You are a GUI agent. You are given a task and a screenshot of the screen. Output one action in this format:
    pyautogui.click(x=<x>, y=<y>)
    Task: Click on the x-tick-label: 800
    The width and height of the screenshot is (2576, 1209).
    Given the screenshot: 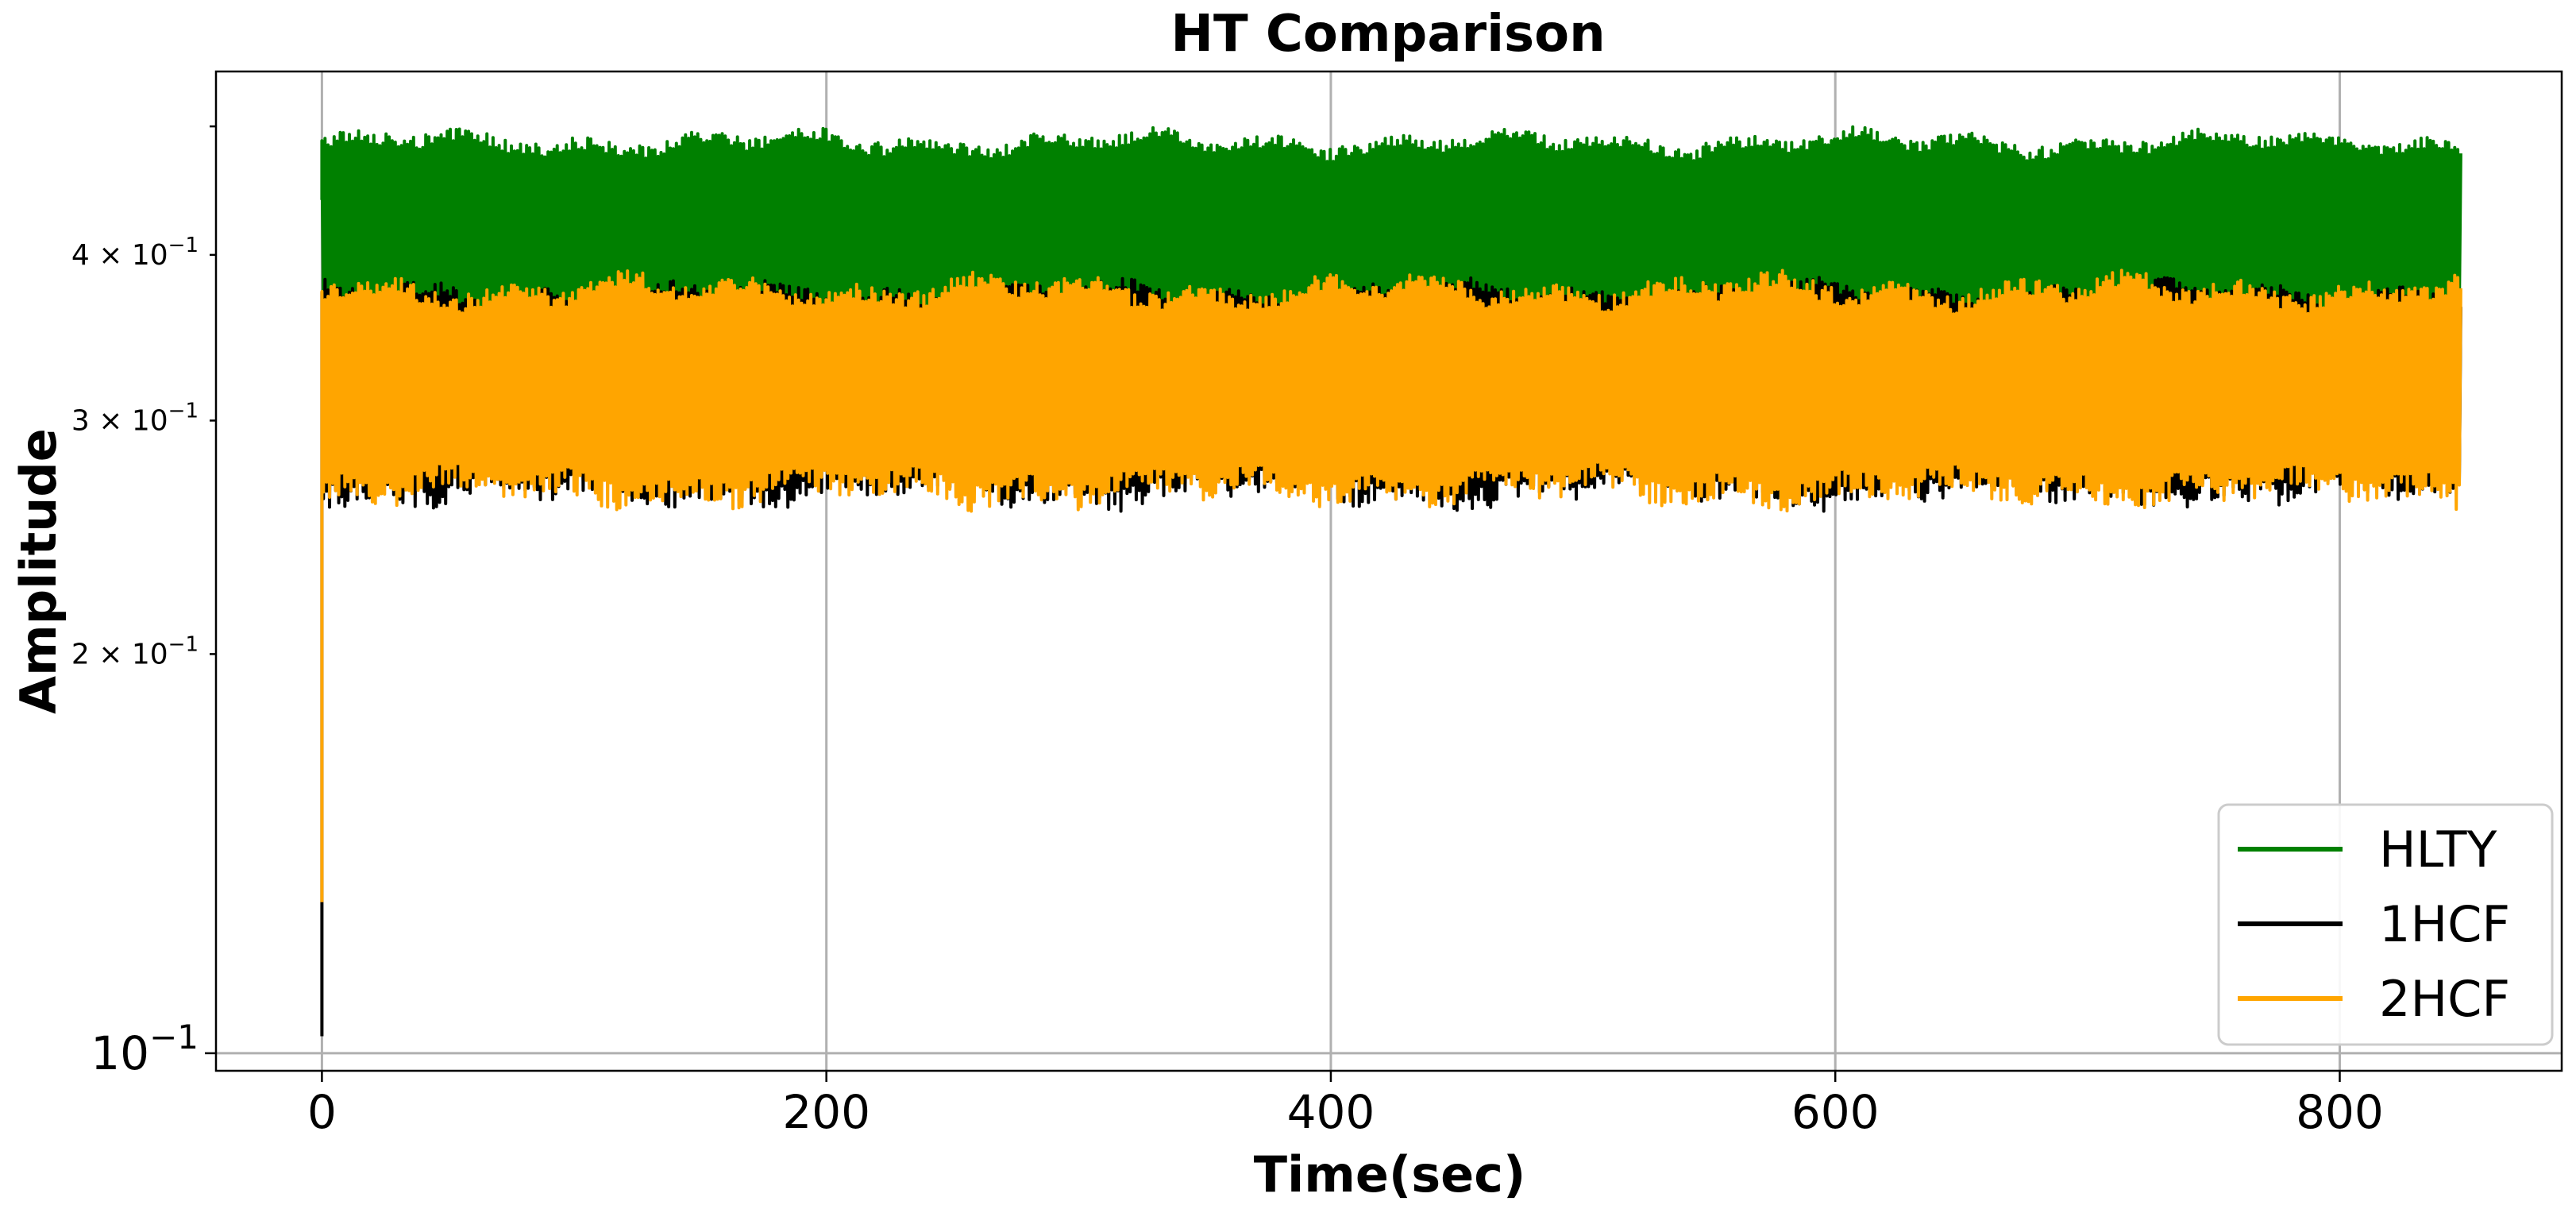 What is the action you would take?
    pyautogui.click(x=2340, y=1112)
    